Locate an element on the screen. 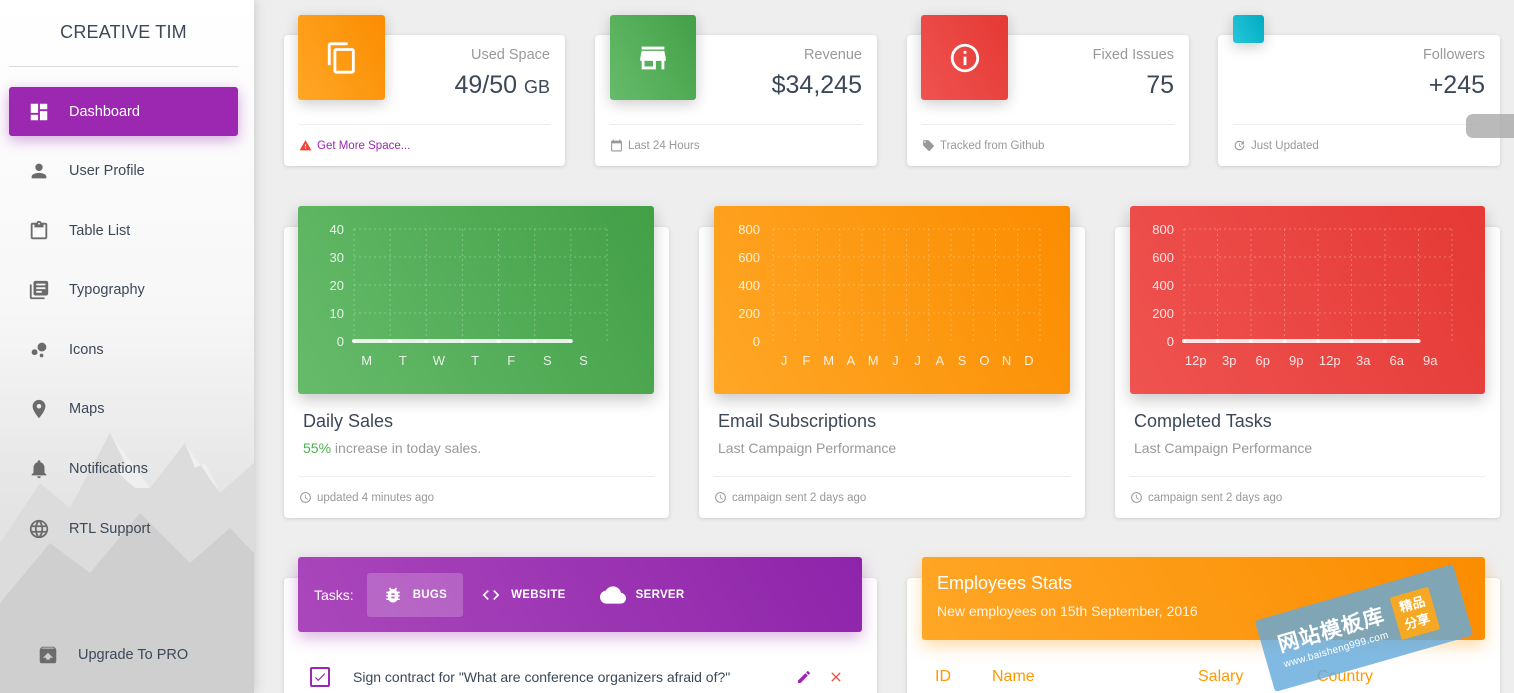  daily-sales-chart-svg: 40 30 20 10 0 M T W T F S S is located at coordinates (469, 295).